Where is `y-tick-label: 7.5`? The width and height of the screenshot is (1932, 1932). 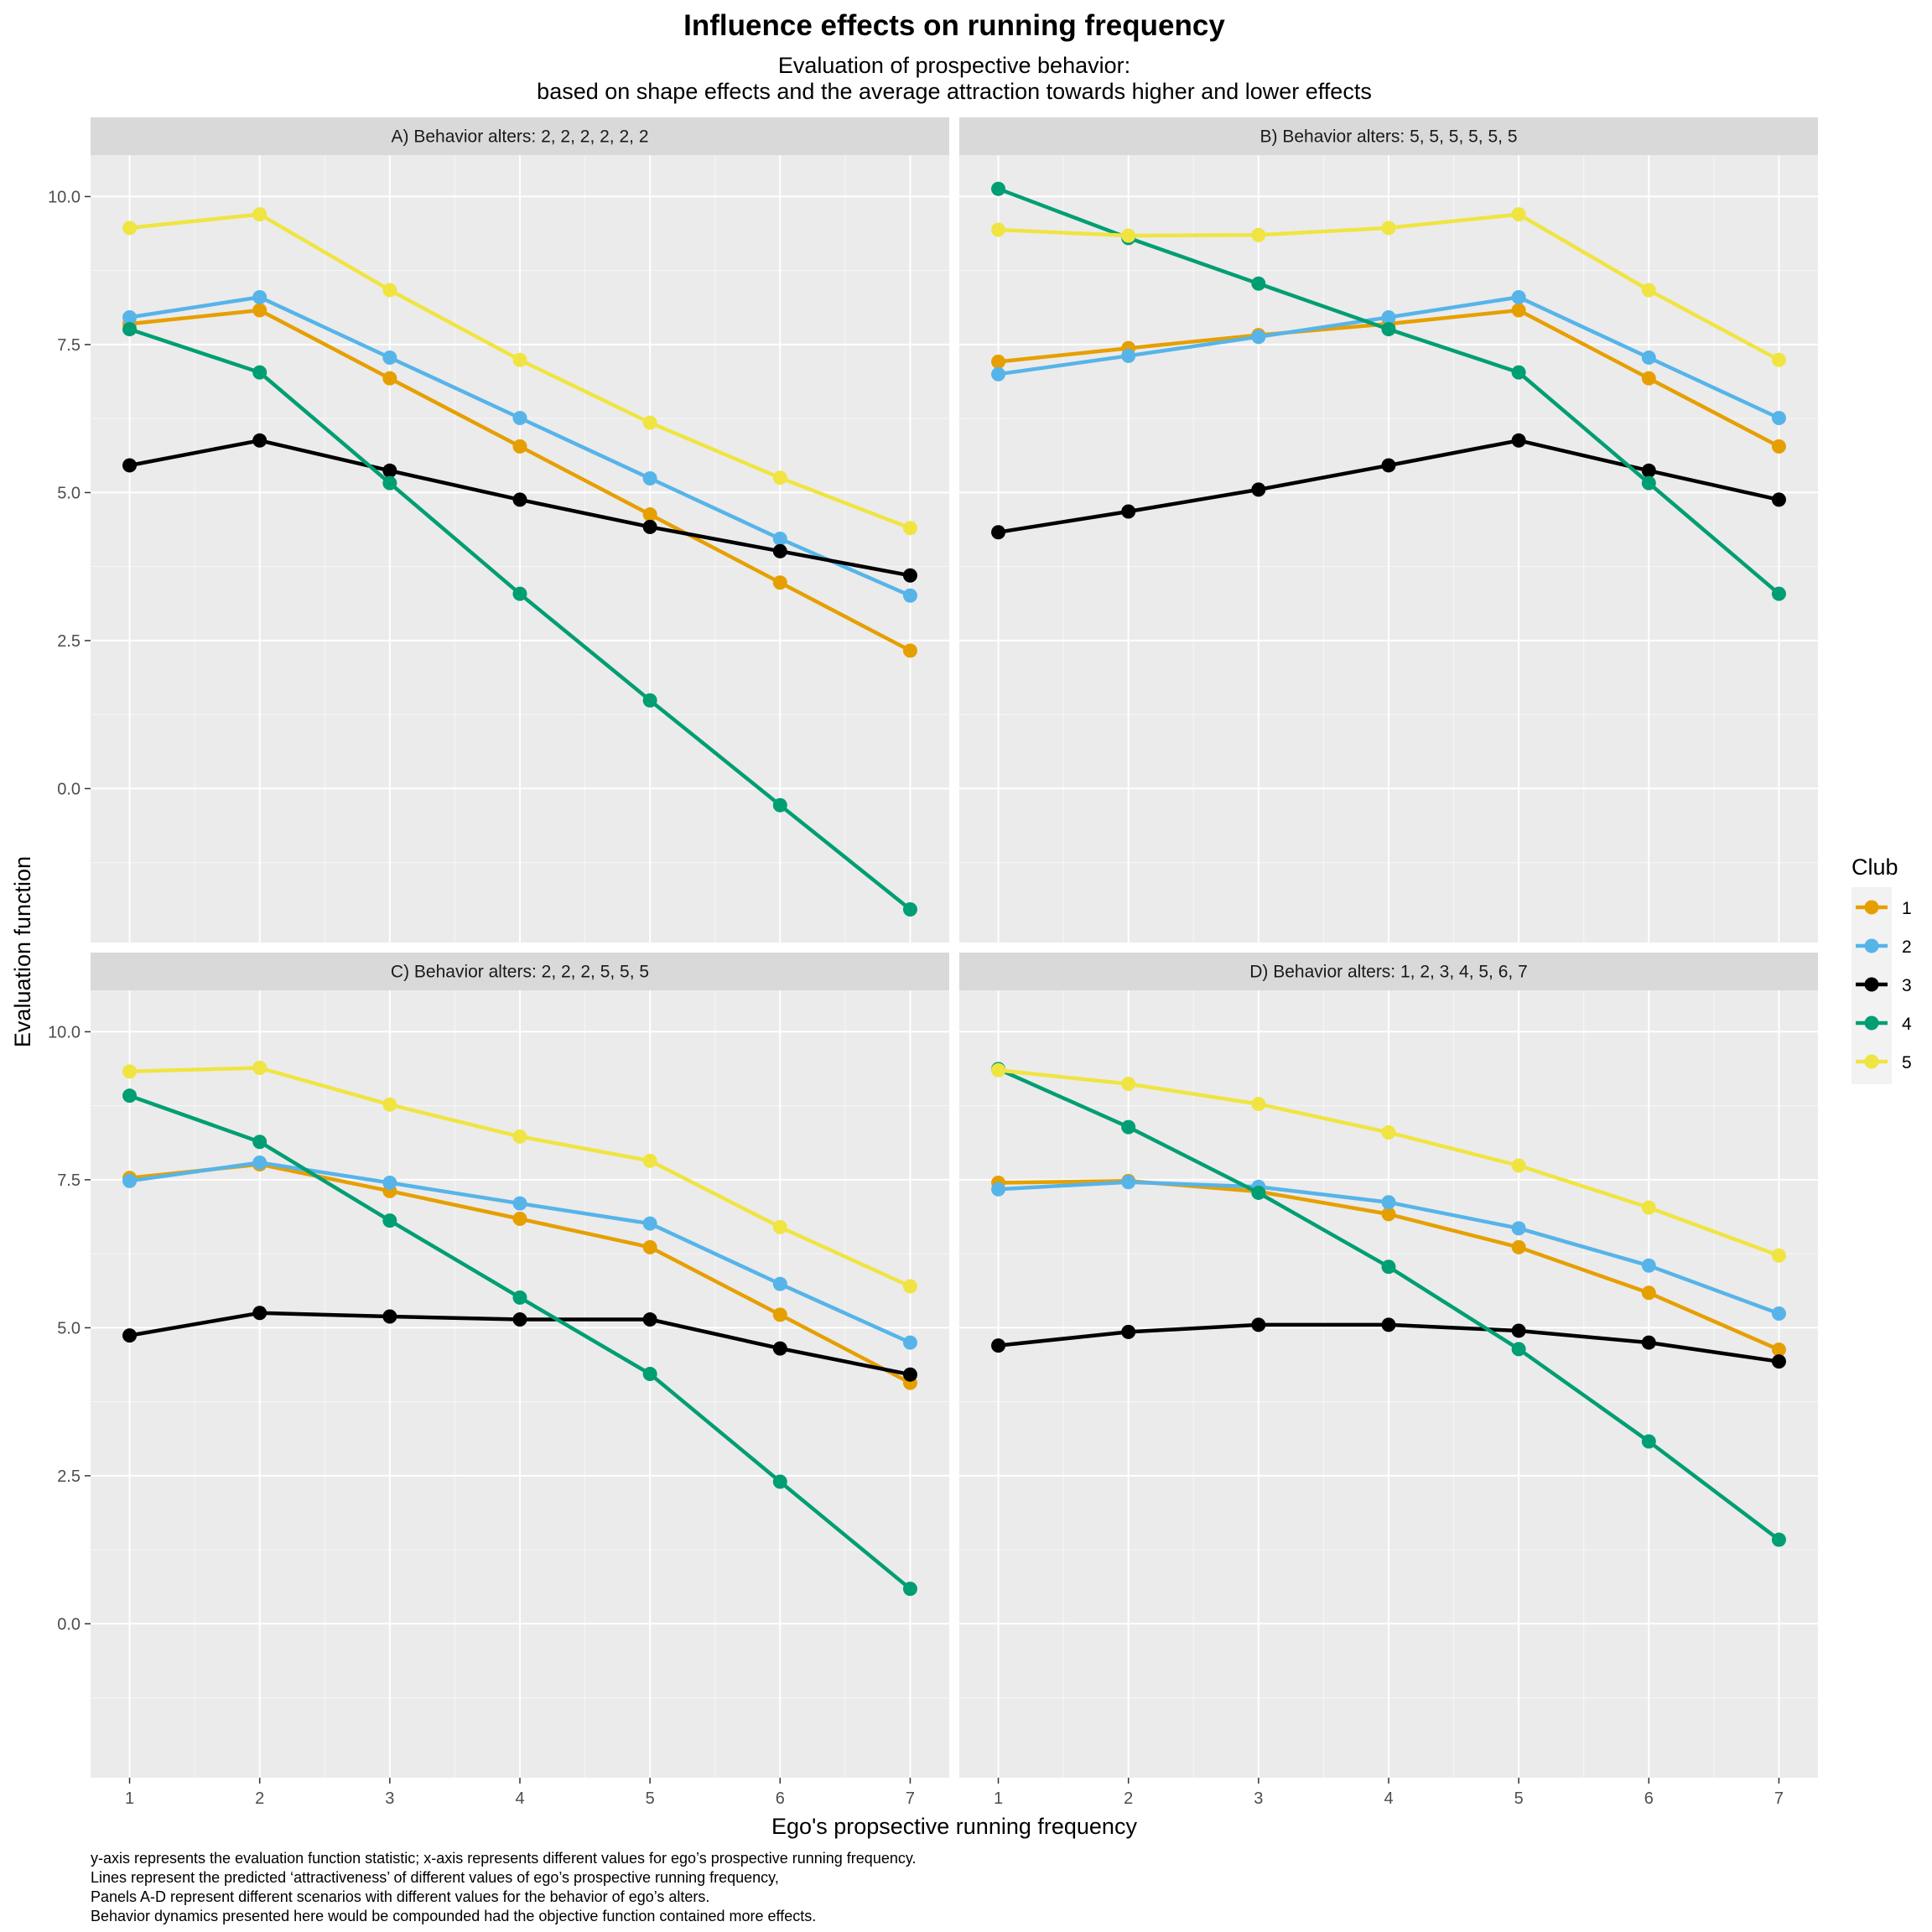 y-tick-label: 7.5 is located at coordinates (68, 345).